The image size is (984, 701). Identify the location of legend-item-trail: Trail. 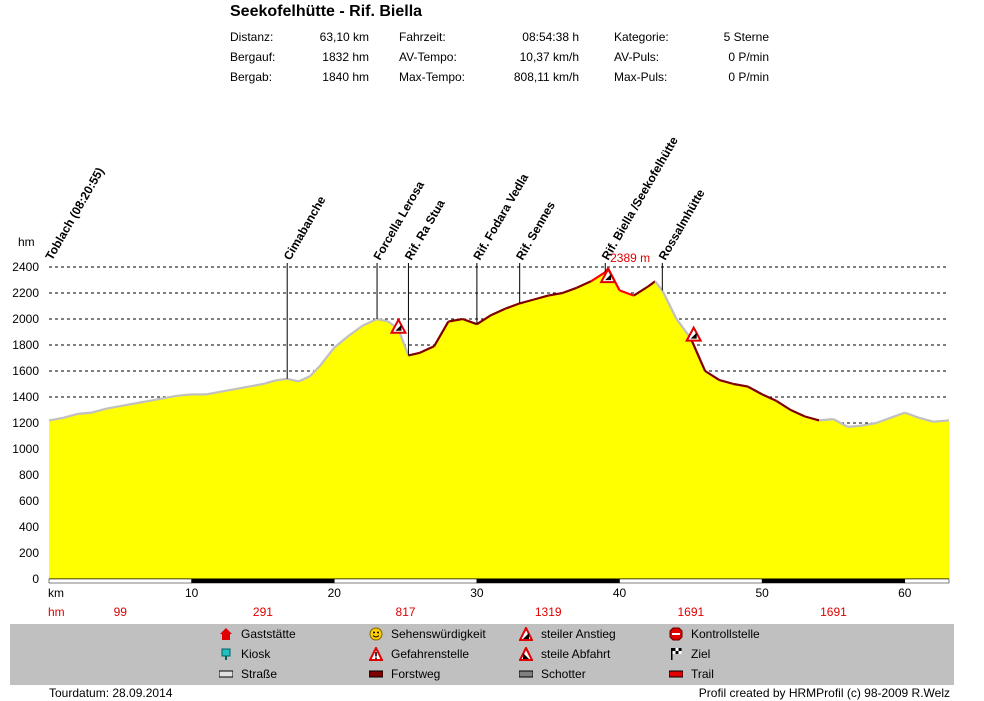
(691, 674).